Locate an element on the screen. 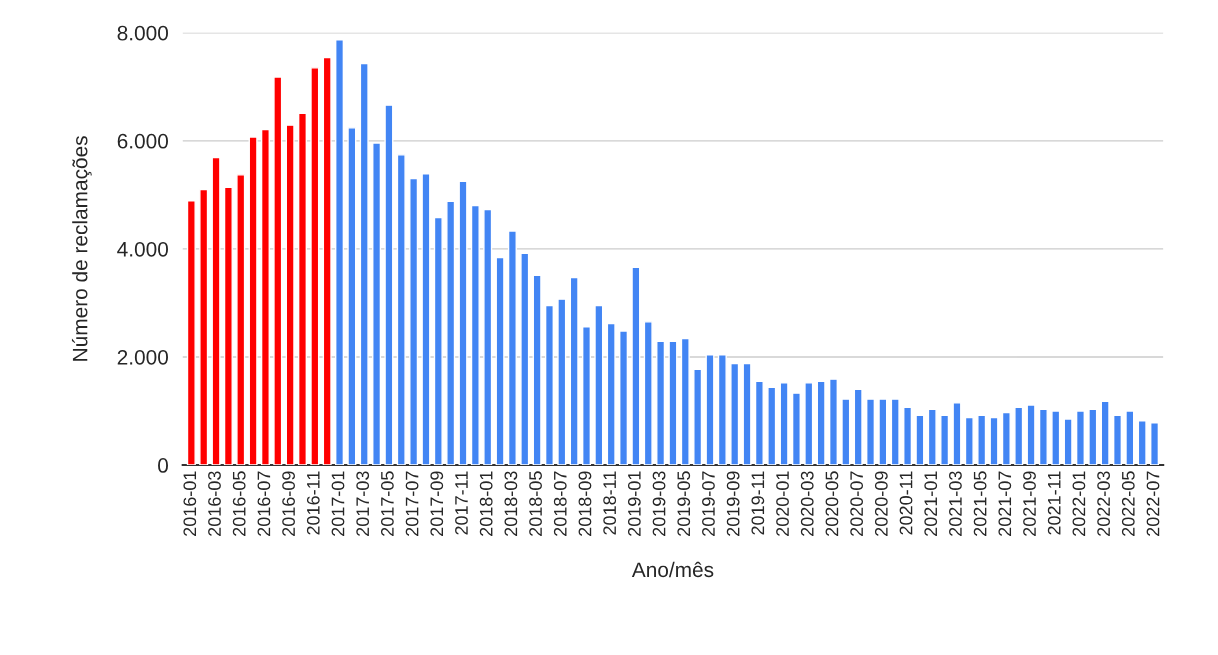 The height and width of the screenshot is (655, 1218). x-tick-label: 2018-01 is located at coordinates (486, 503).